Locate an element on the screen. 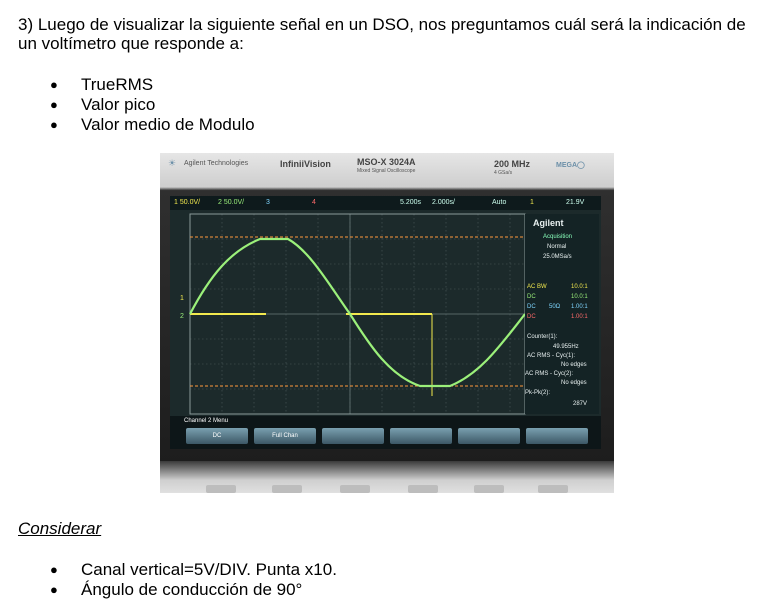 This screenshot has width=766, height=615. scope-bandwidth: 200 MHz is located at coordinates (512, 164).